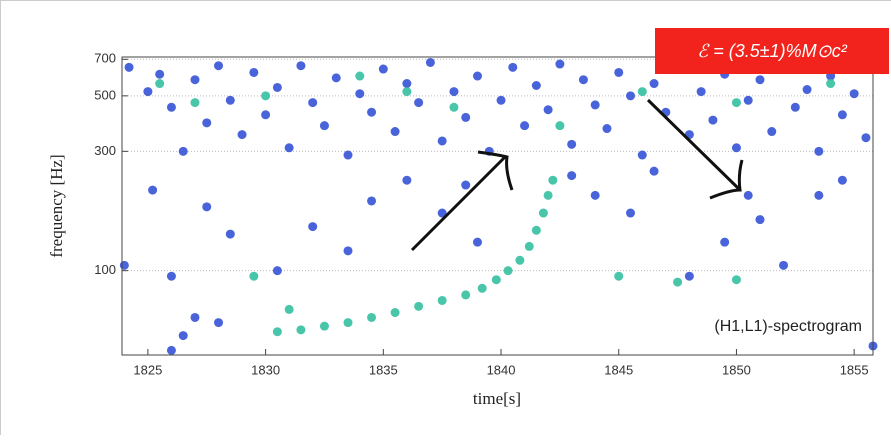 This screenshot has width=891, height=440. I want to click on y-tick-label: 300, so click(105, 150).